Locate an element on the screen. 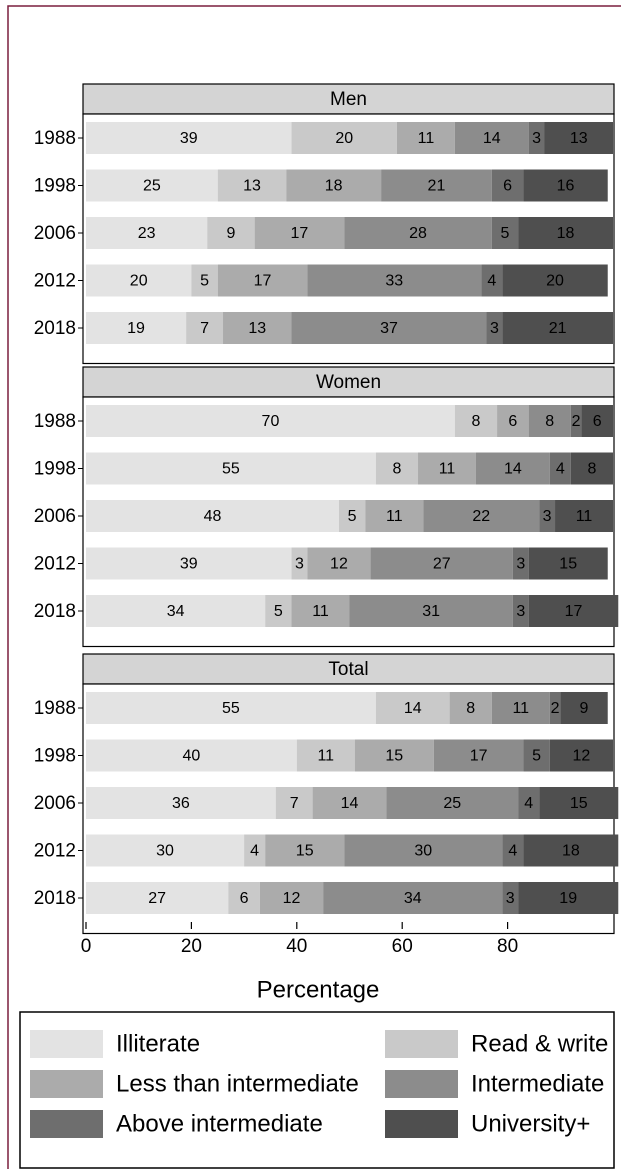  data-label: 28 is located at coordinates (418, 233).